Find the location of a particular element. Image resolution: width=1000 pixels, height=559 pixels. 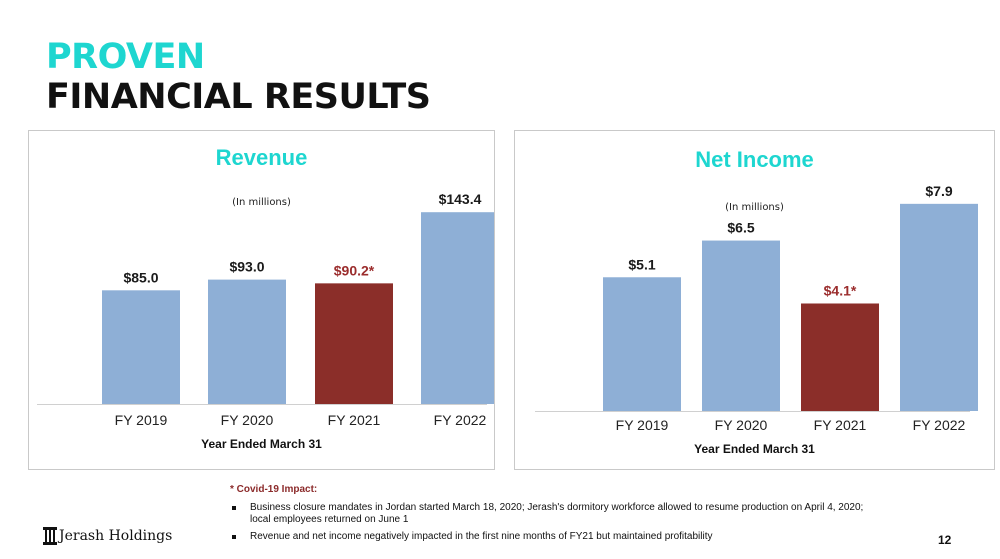

data-label: $6.5 is located at coordinates (740, 228).